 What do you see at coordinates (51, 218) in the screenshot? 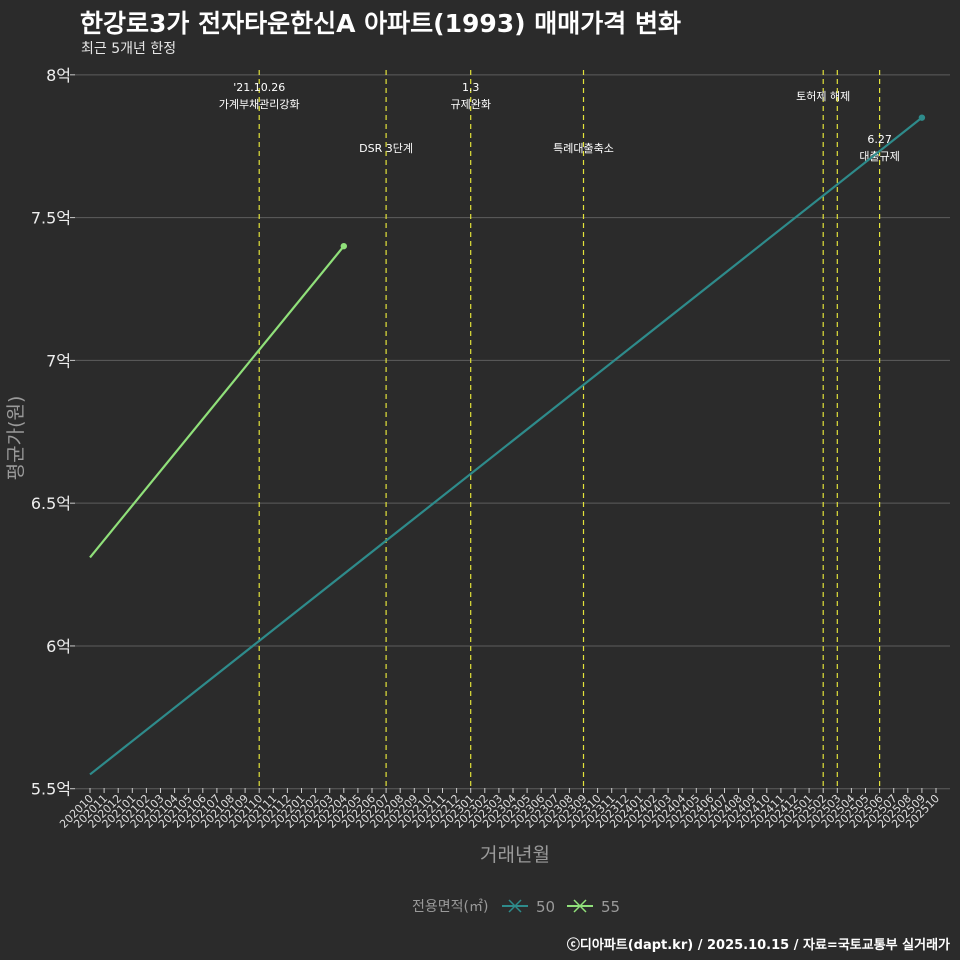
I see `y-tick-label: 7.5억` at bounding box center [51, 218].